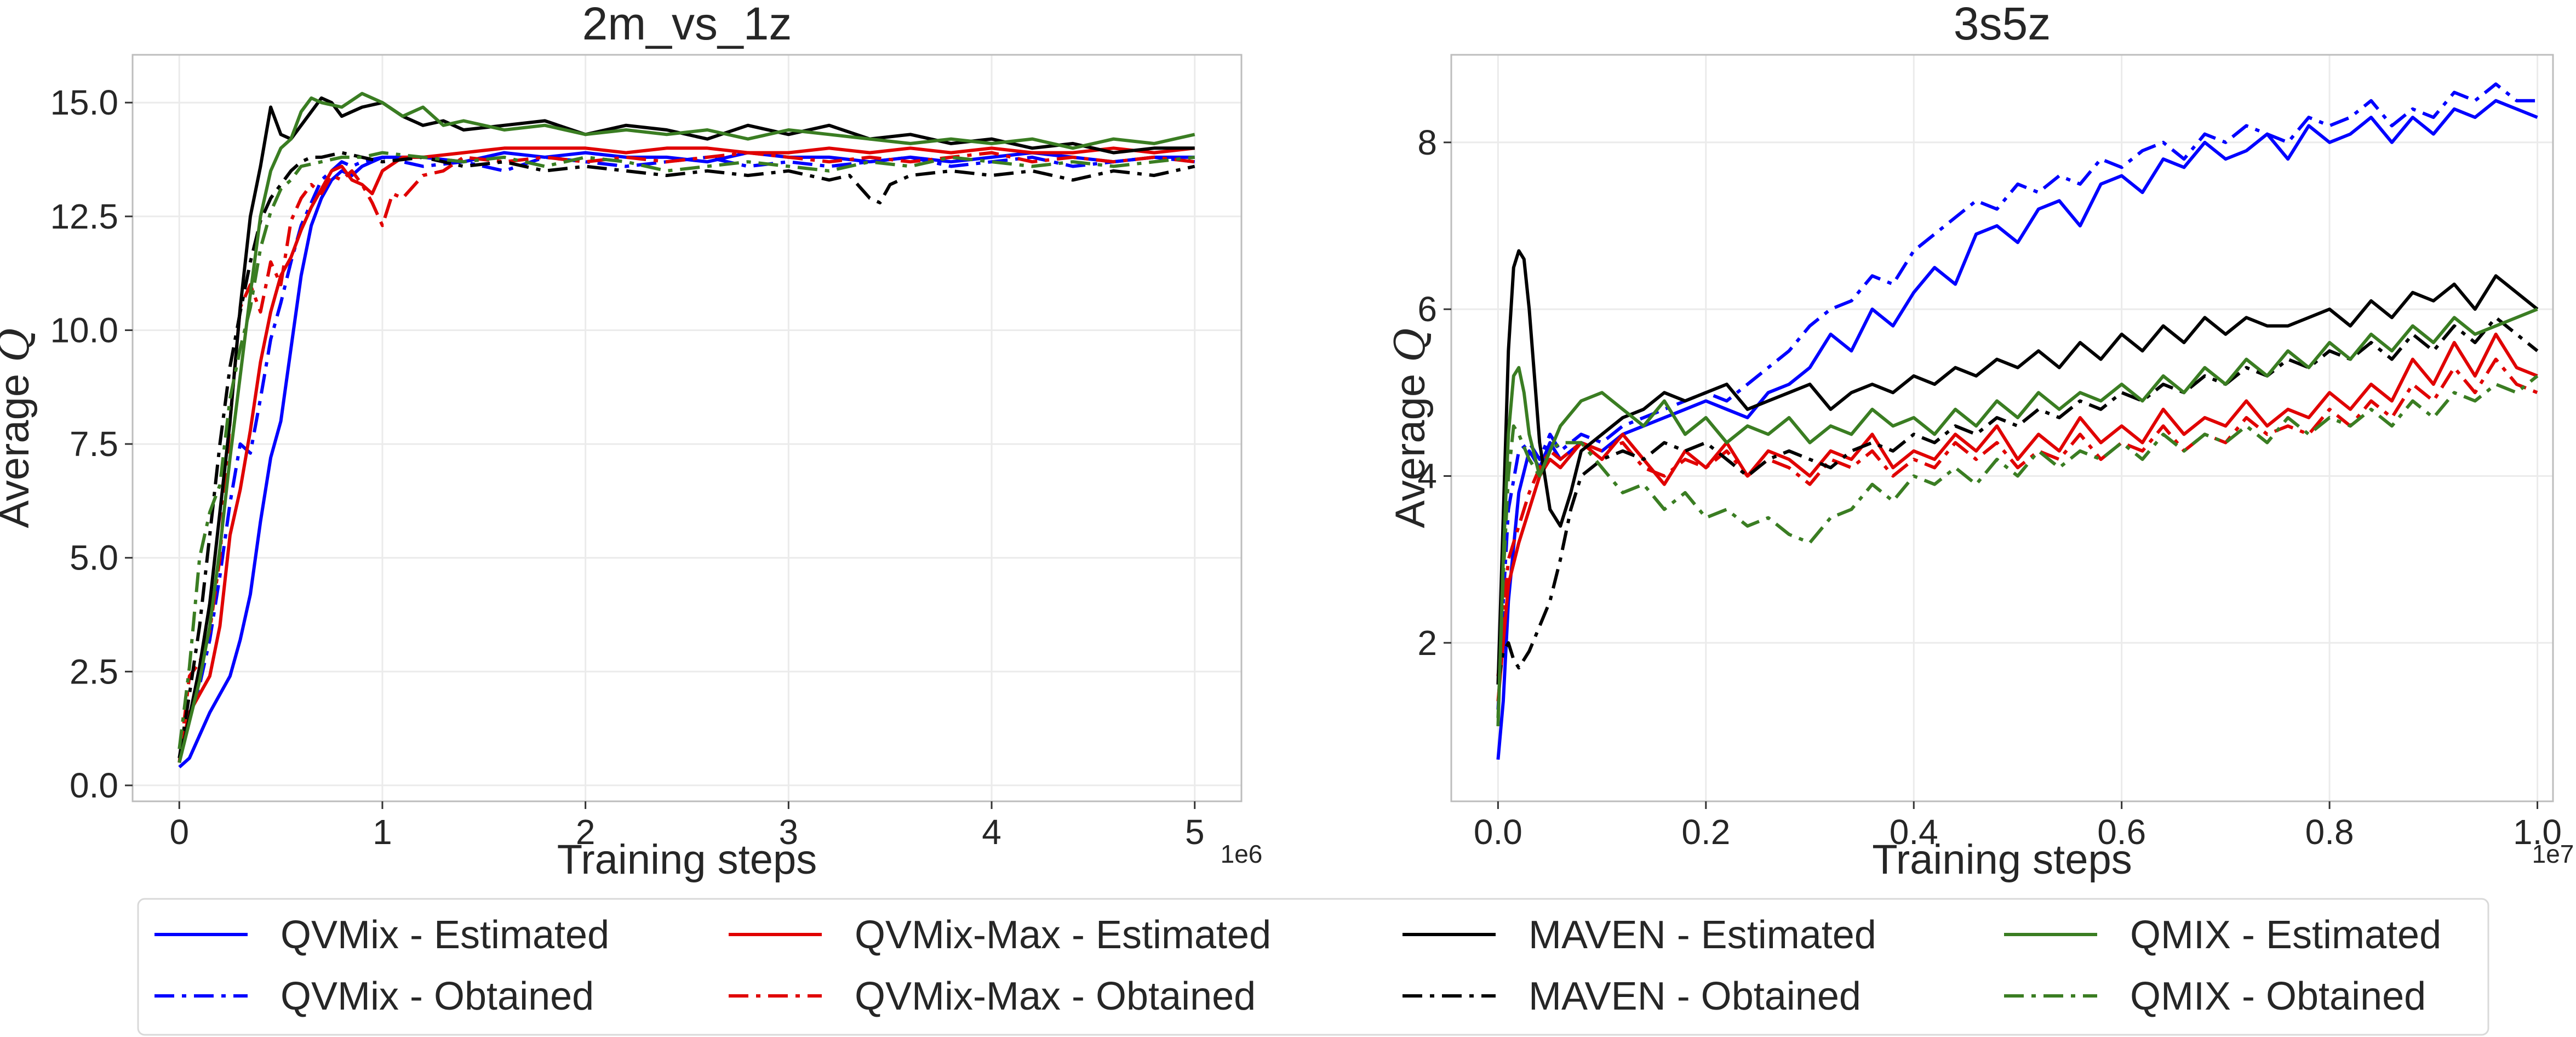 The width and height of the screenshot is (2576, 1037). I want to click on chart-1-y-tick-label-5: 12.5, so click(84, 217).